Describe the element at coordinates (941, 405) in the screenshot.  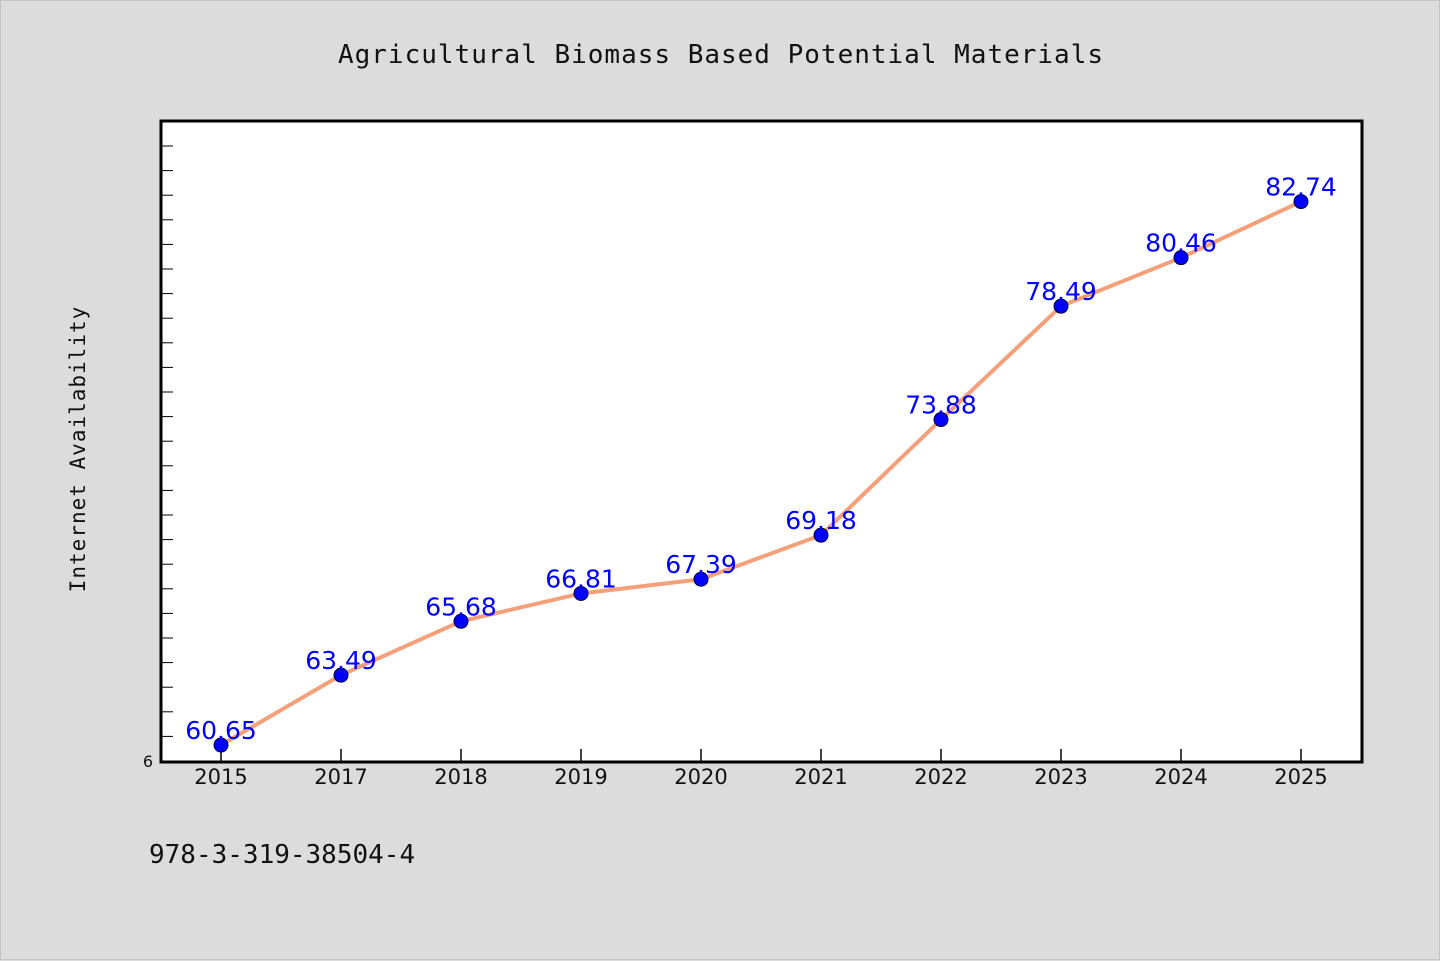
I see `data-label: 73.88` at that location.